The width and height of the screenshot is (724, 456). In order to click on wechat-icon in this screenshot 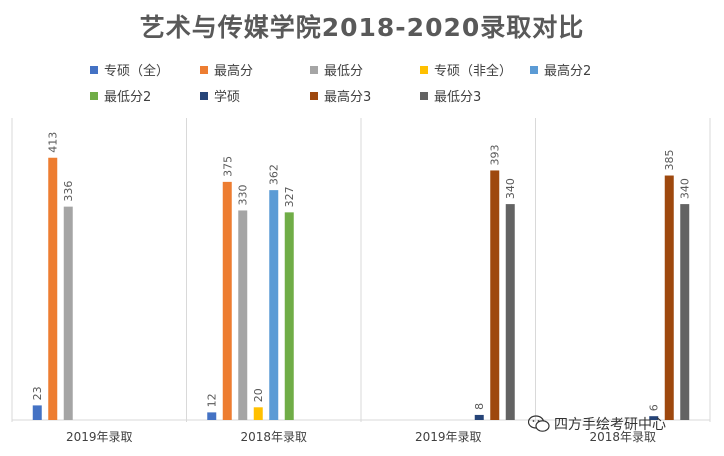, I will do `click(539, 423)`.